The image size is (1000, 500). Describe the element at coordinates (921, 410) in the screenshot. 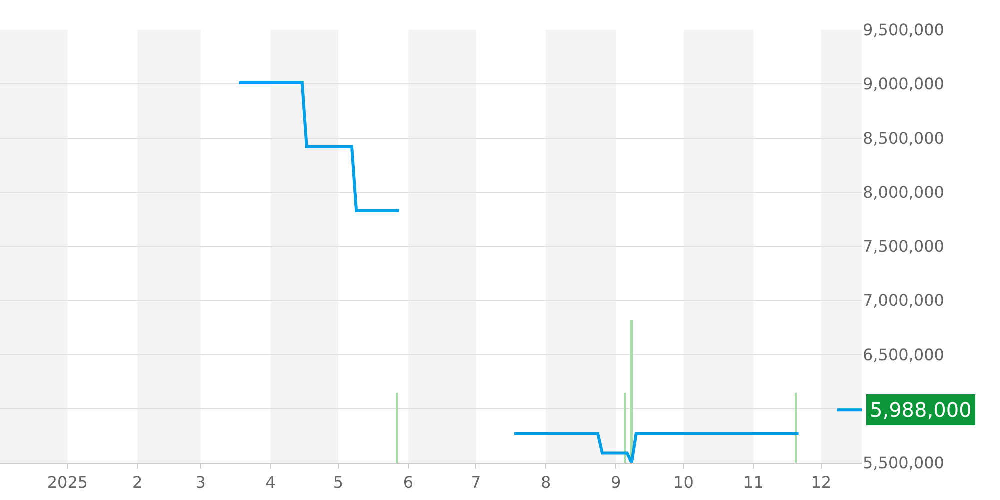

I see `annotation: 5,988,000` at that location.